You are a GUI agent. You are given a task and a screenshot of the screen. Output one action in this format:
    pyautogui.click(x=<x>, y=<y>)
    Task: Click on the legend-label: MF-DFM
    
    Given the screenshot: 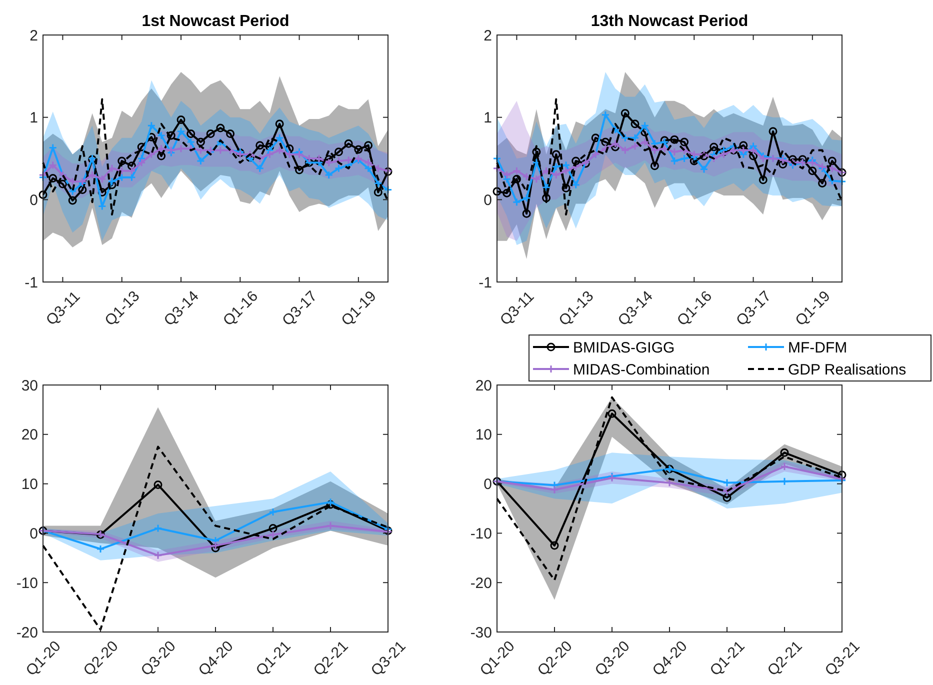 What is the action you would take?
    pyautogui.click(x=818, y=347)
    